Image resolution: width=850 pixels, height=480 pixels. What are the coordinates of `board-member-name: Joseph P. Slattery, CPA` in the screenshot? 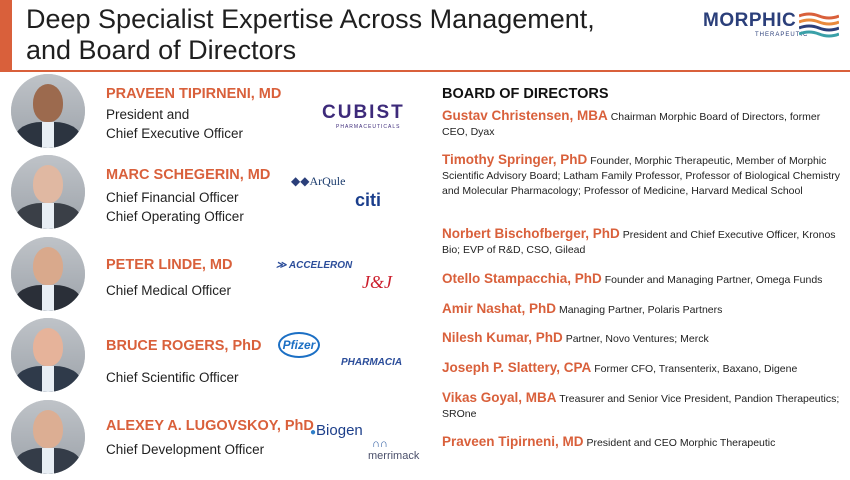 It's located at (517, 367).